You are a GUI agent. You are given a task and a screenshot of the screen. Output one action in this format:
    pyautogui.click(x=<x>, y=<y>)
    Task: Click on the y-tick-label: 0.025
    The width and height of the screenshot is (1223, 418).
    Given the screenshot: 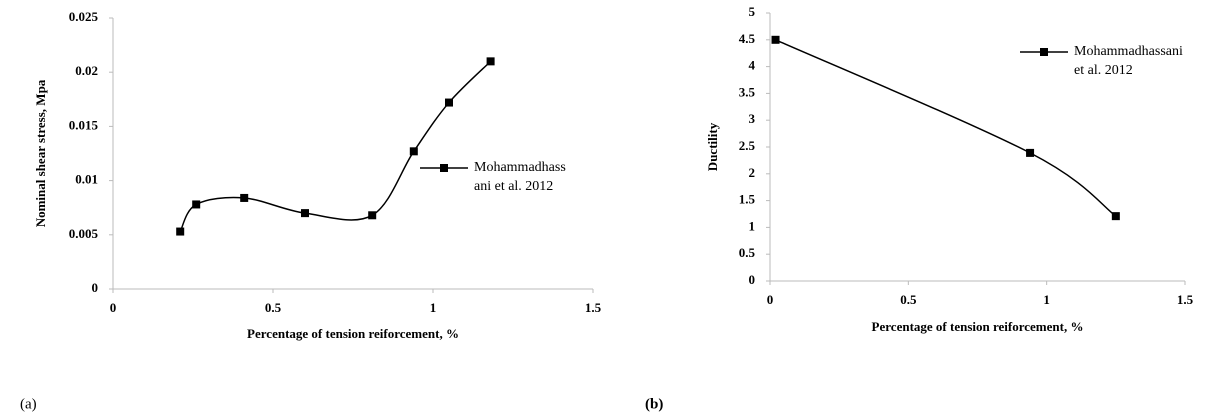 What is the action you would take?
    pyautogui.click(x=84, y=16)
    